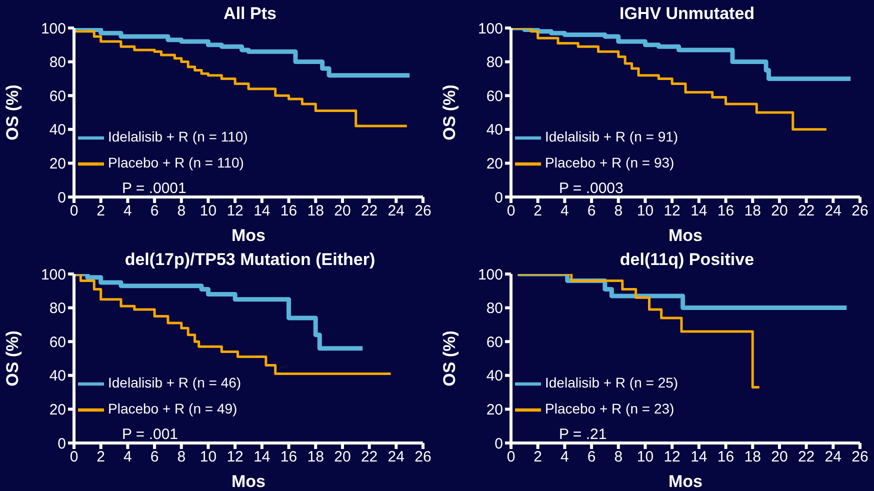  What do you see at coordinates (175, 382) in the screenshot?
I see `legend-label: Idelalisib + R (n = 46)` at bounding box center [175, 382].